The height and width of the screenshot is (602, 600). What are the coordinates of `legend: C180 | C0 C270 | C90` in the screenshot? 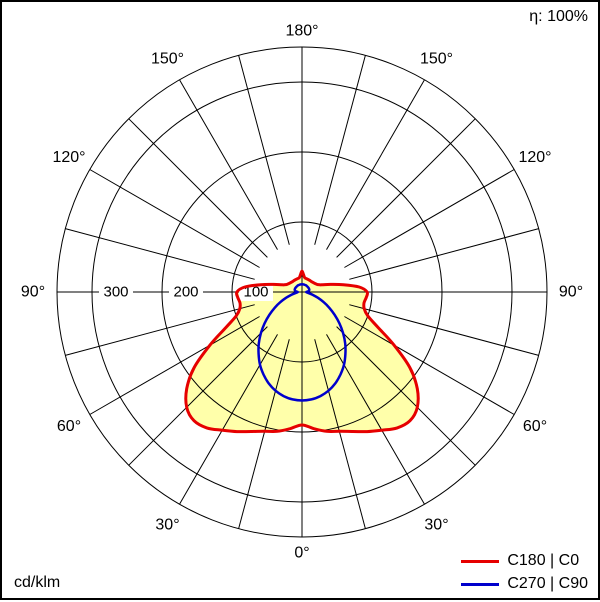 It's located at (524, 572).